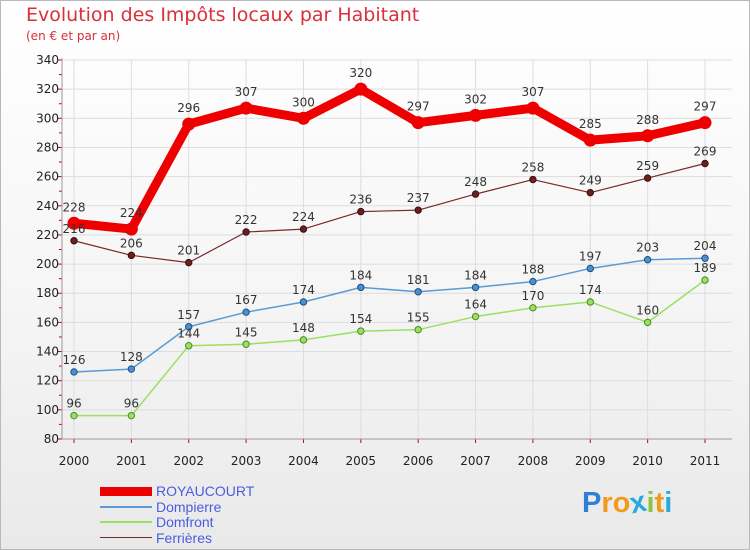 This screenshot has height=550, width=750. I want to click on y-tick-label: 100, so click(47, 410).